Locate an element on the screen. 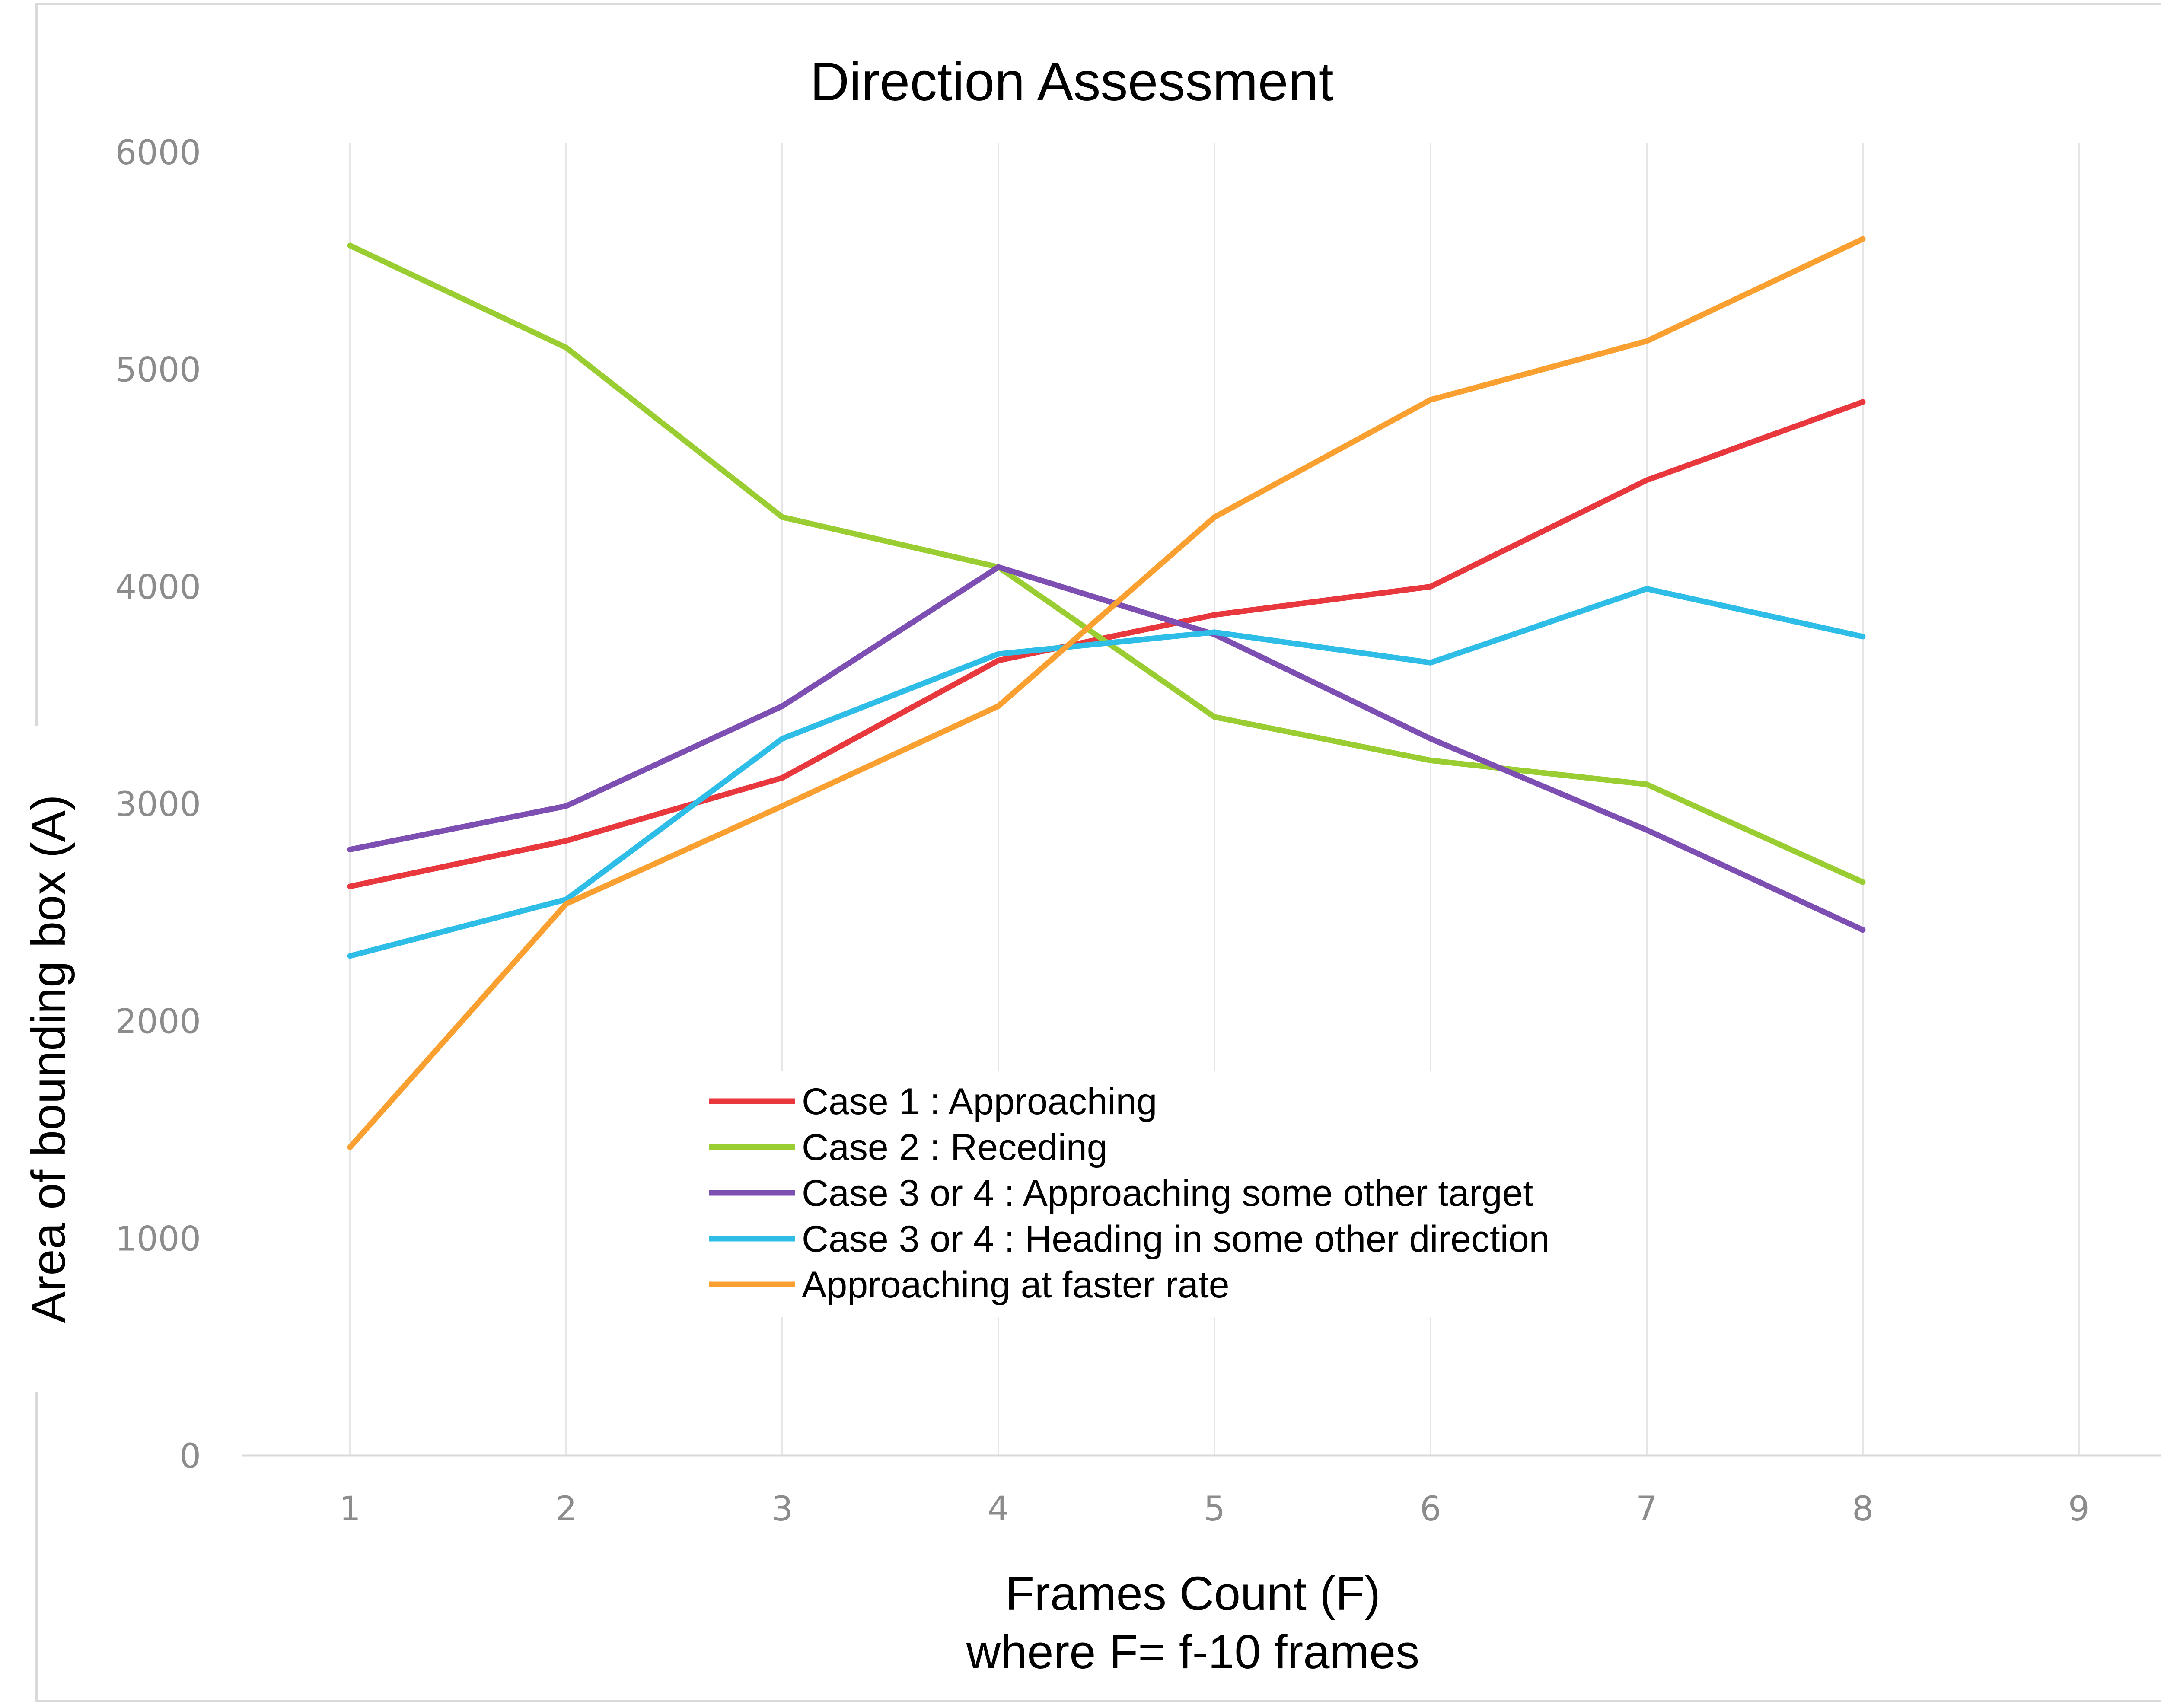  y-tick-labels: 0 1000 2000 3000 4000 5000 6000 is located at coordinates (158, 805).